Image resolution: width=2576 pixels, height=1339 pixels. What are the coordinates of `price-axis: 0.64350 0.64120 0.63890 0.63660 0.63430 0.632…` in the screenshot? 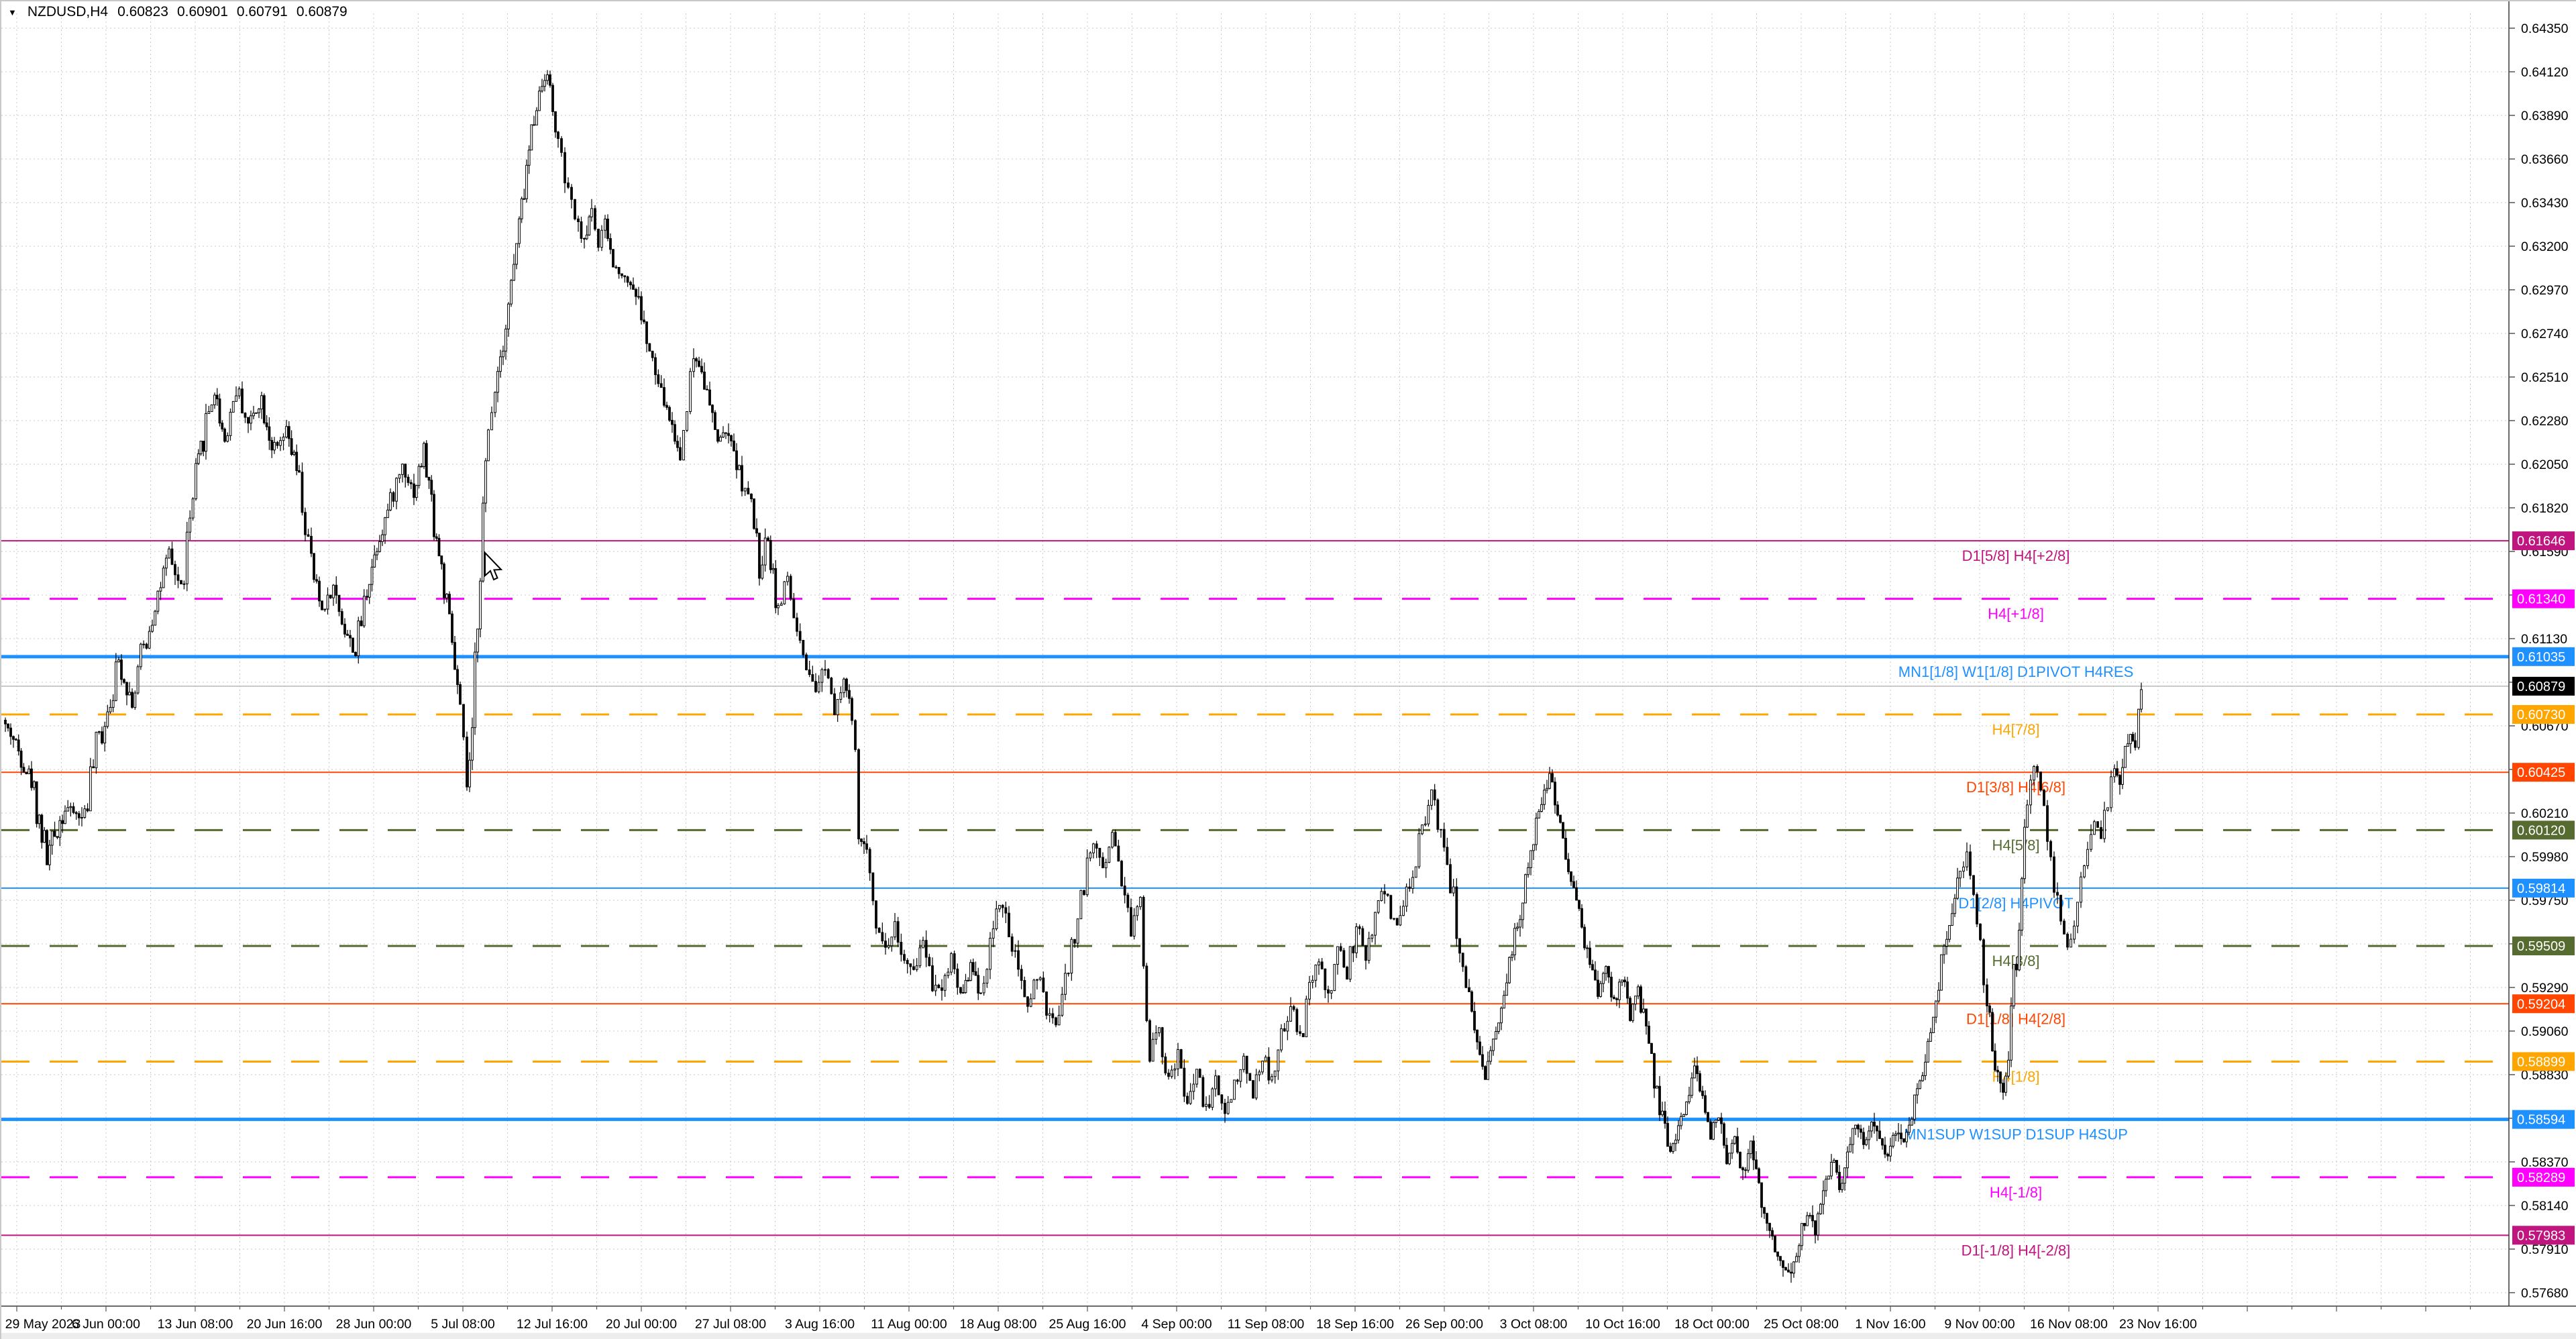 It's located at (2542, 661).